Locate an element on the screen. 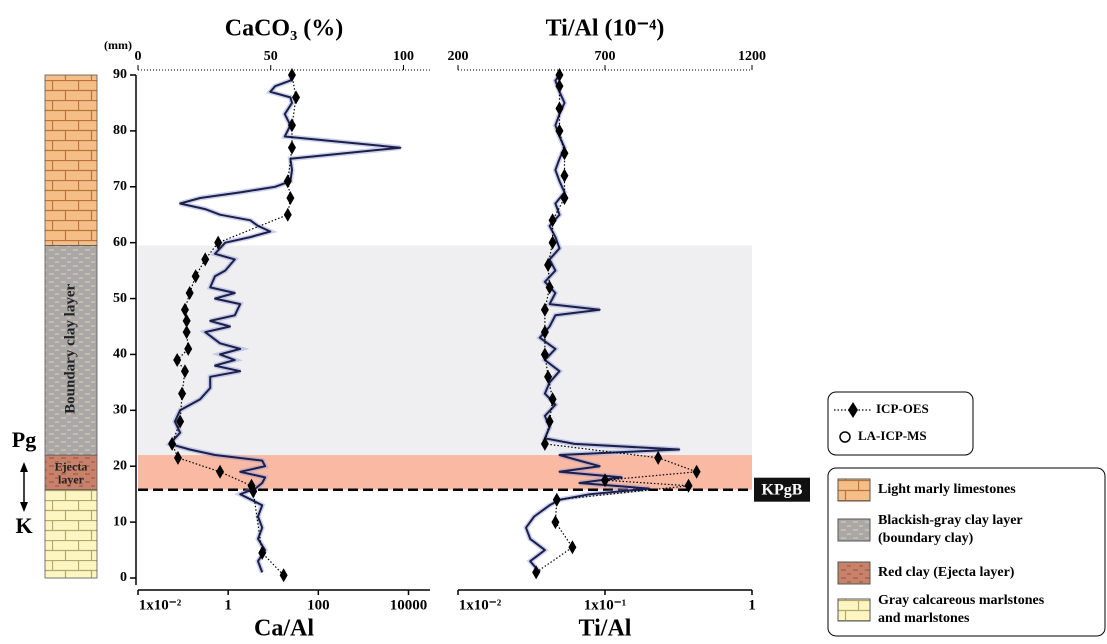 The width and height of the screenshot is (1107, 644). boundary-label: KPgB is located at coordinates (782, 489).